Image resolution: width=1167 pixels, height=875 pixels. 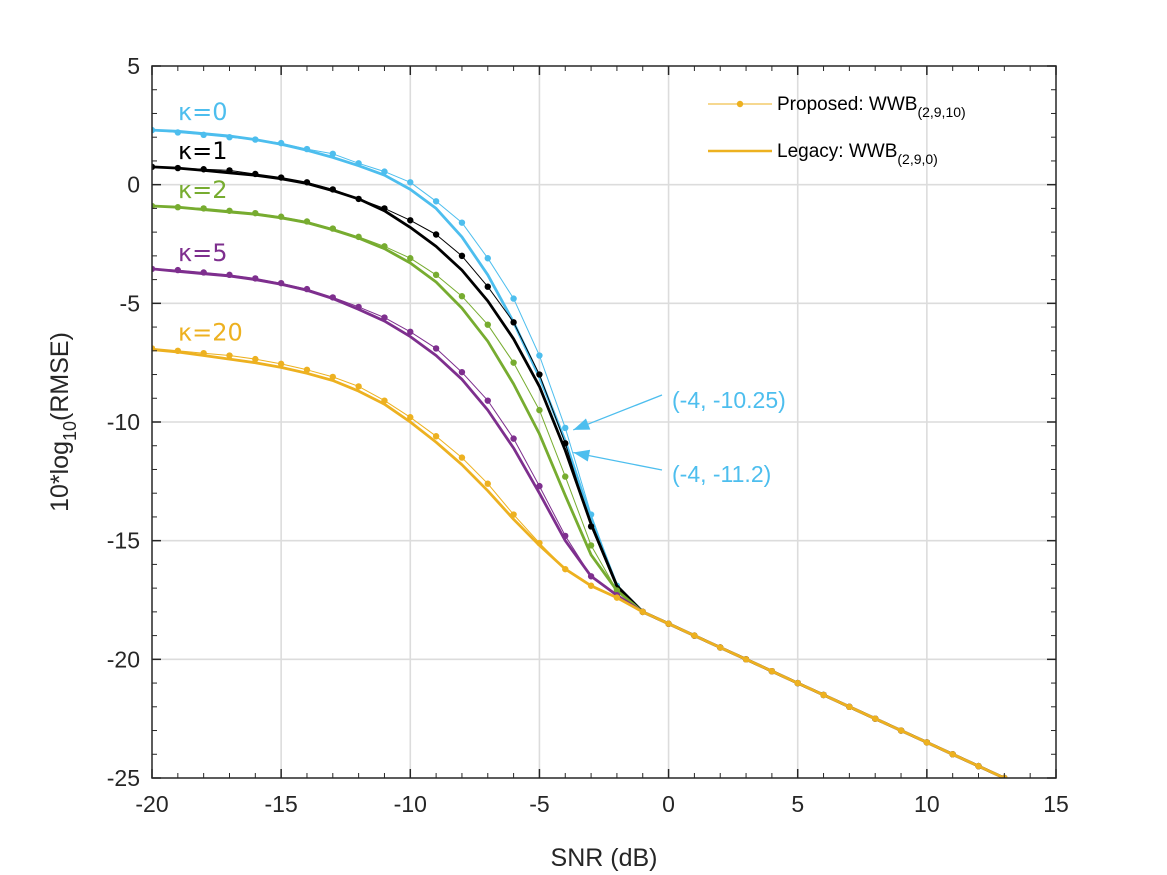 I want to click on y-tick-label: 0, so click(x=133, y=185).